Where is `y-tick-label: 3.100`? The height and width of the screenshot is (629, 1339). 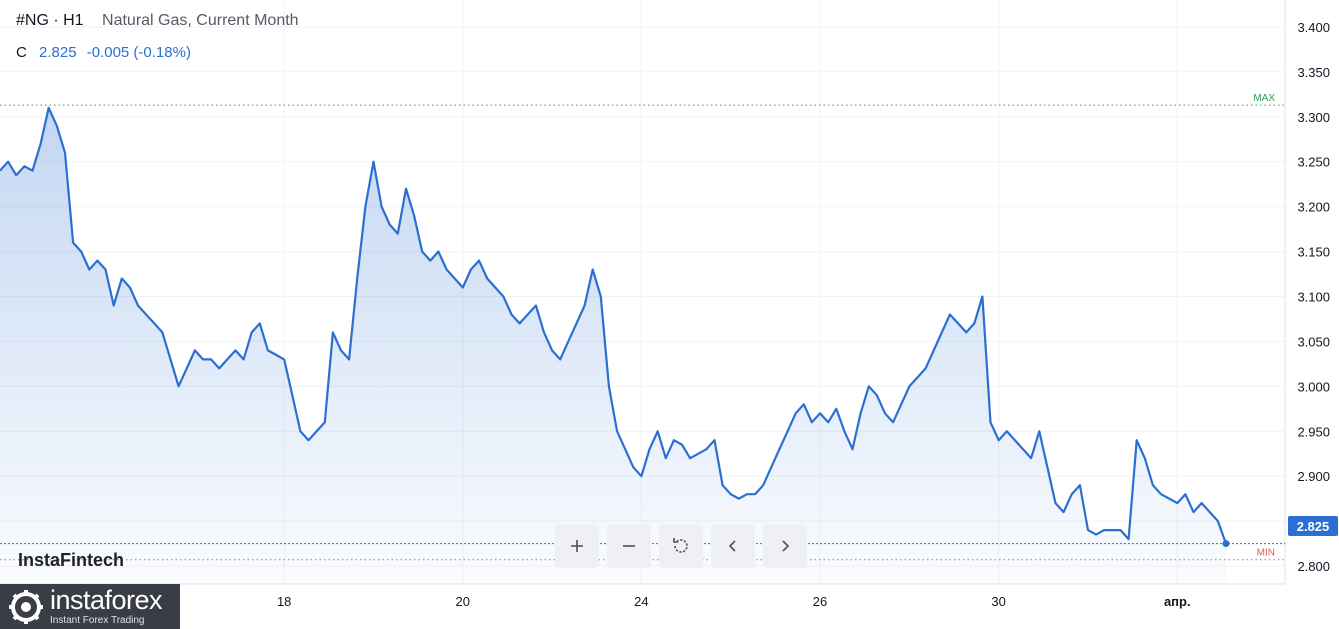
y-tick-label: 3.100 is located at coordinates (1313, 296).